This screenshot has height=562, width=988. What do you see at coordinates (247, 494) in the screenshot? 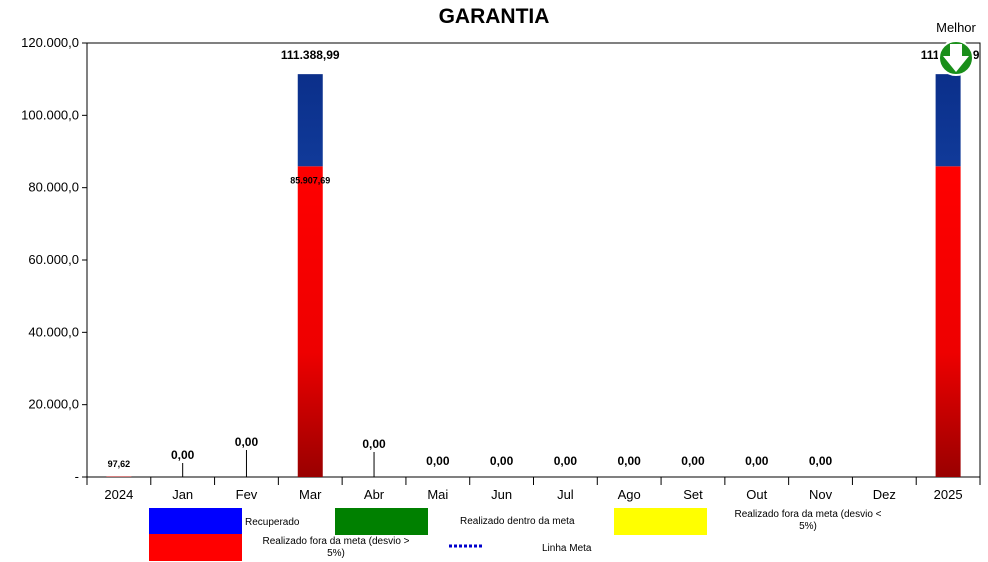
I see `x-tick-label: Fev` at bounding box center [247, 494].